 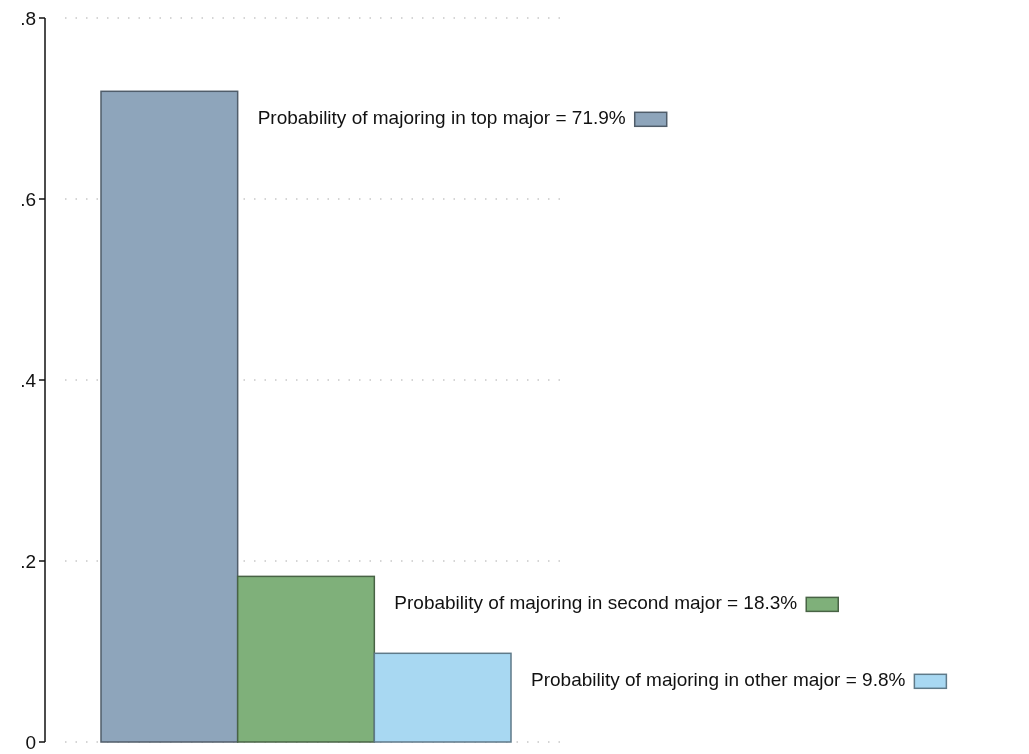 I want to click on legend-label: Probability of majoring in top major = 71.9%, so click(x=441, y=118).